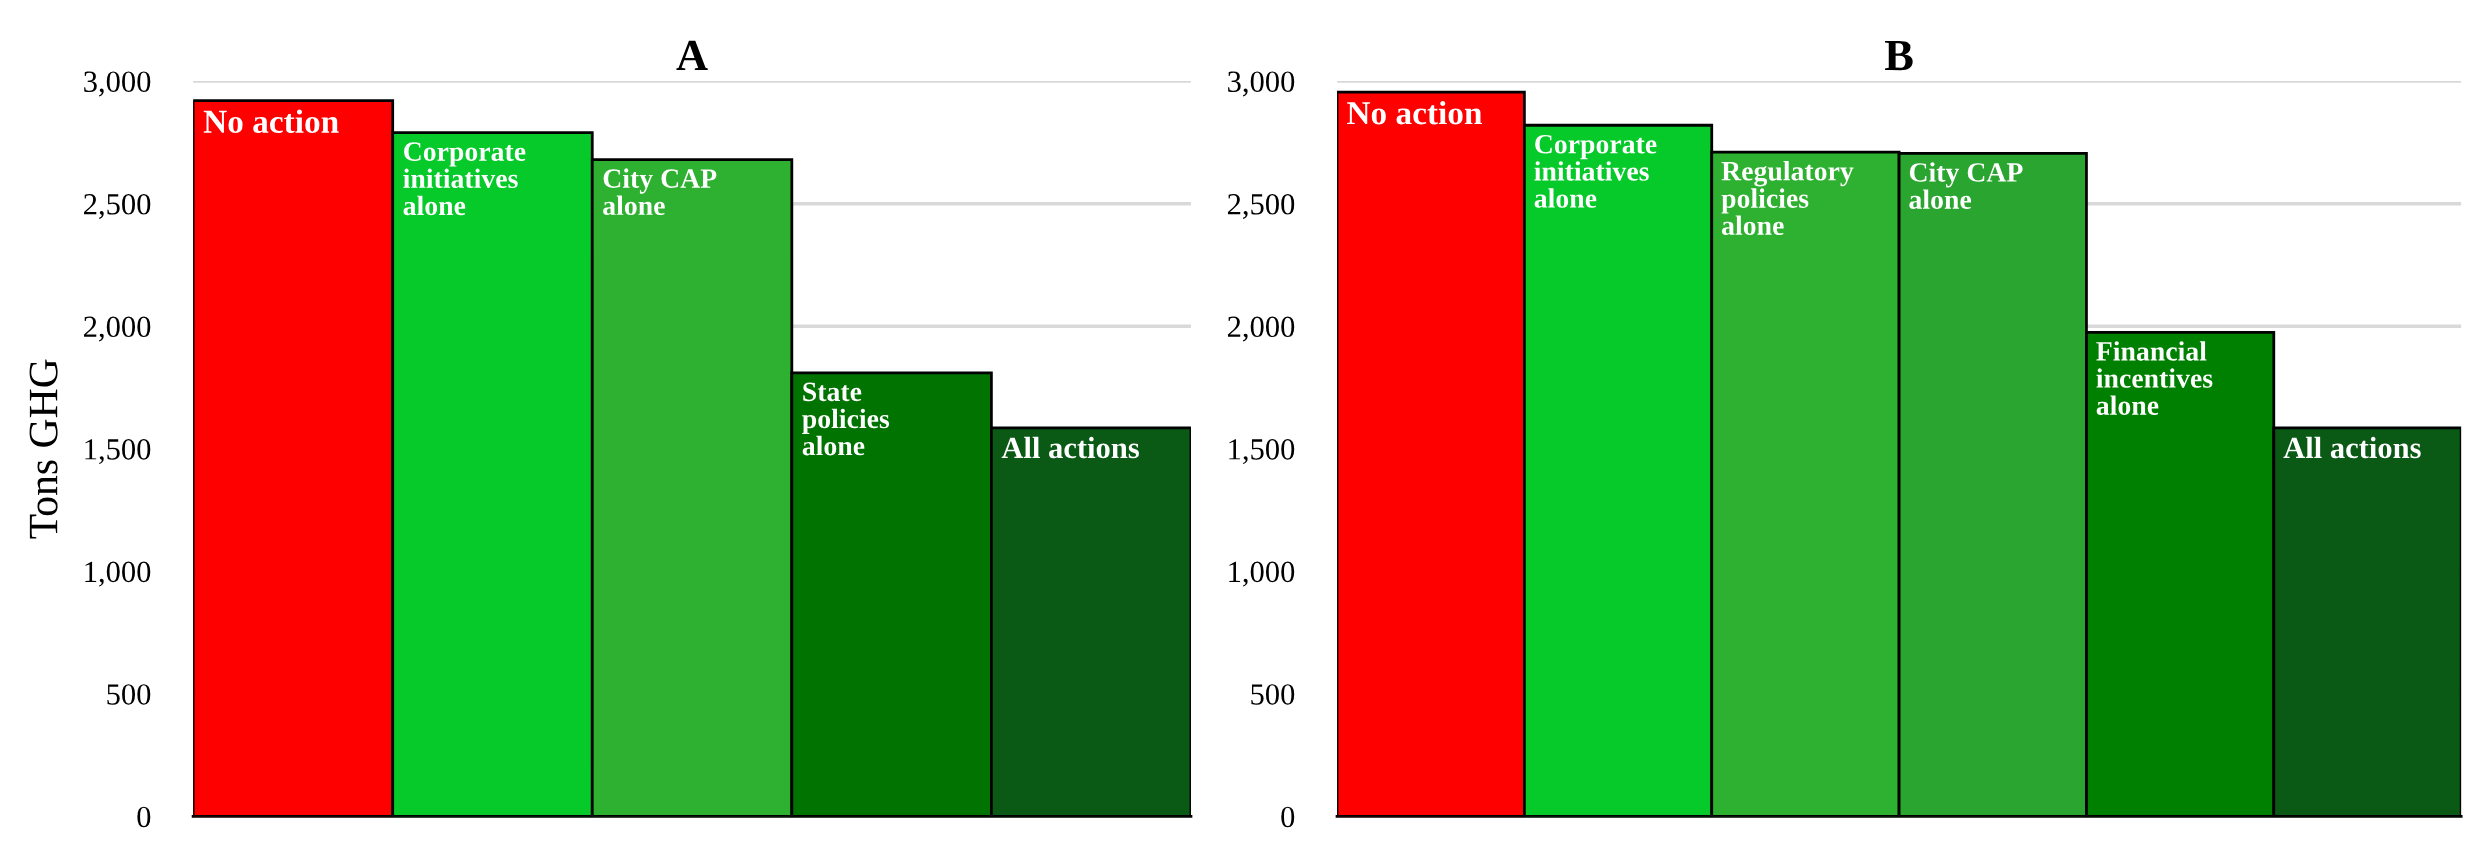 This screenshot has height=863, width=2476. I want to click on x-tick-label: Regulatory policies alone, so click(1787, 198).